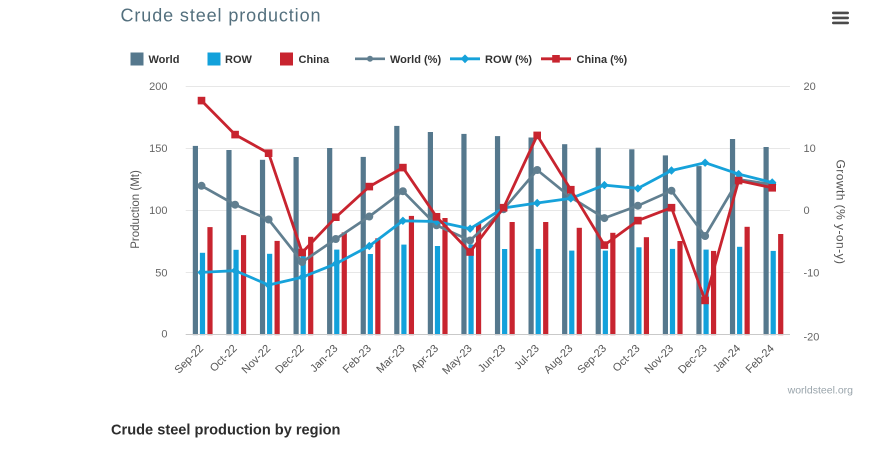  What do you see at coordinates (226, 431) in the screenshot?
I see `svg-text:Crude steel production by regi: Crude steel production by region` at bounding box center [226, 431].